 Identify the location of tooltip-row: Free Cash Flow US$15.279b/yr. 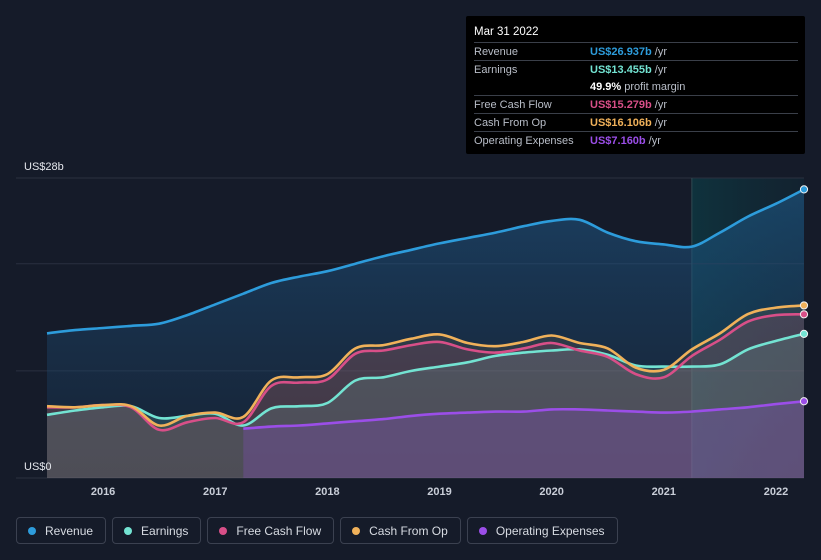
(636, 104).